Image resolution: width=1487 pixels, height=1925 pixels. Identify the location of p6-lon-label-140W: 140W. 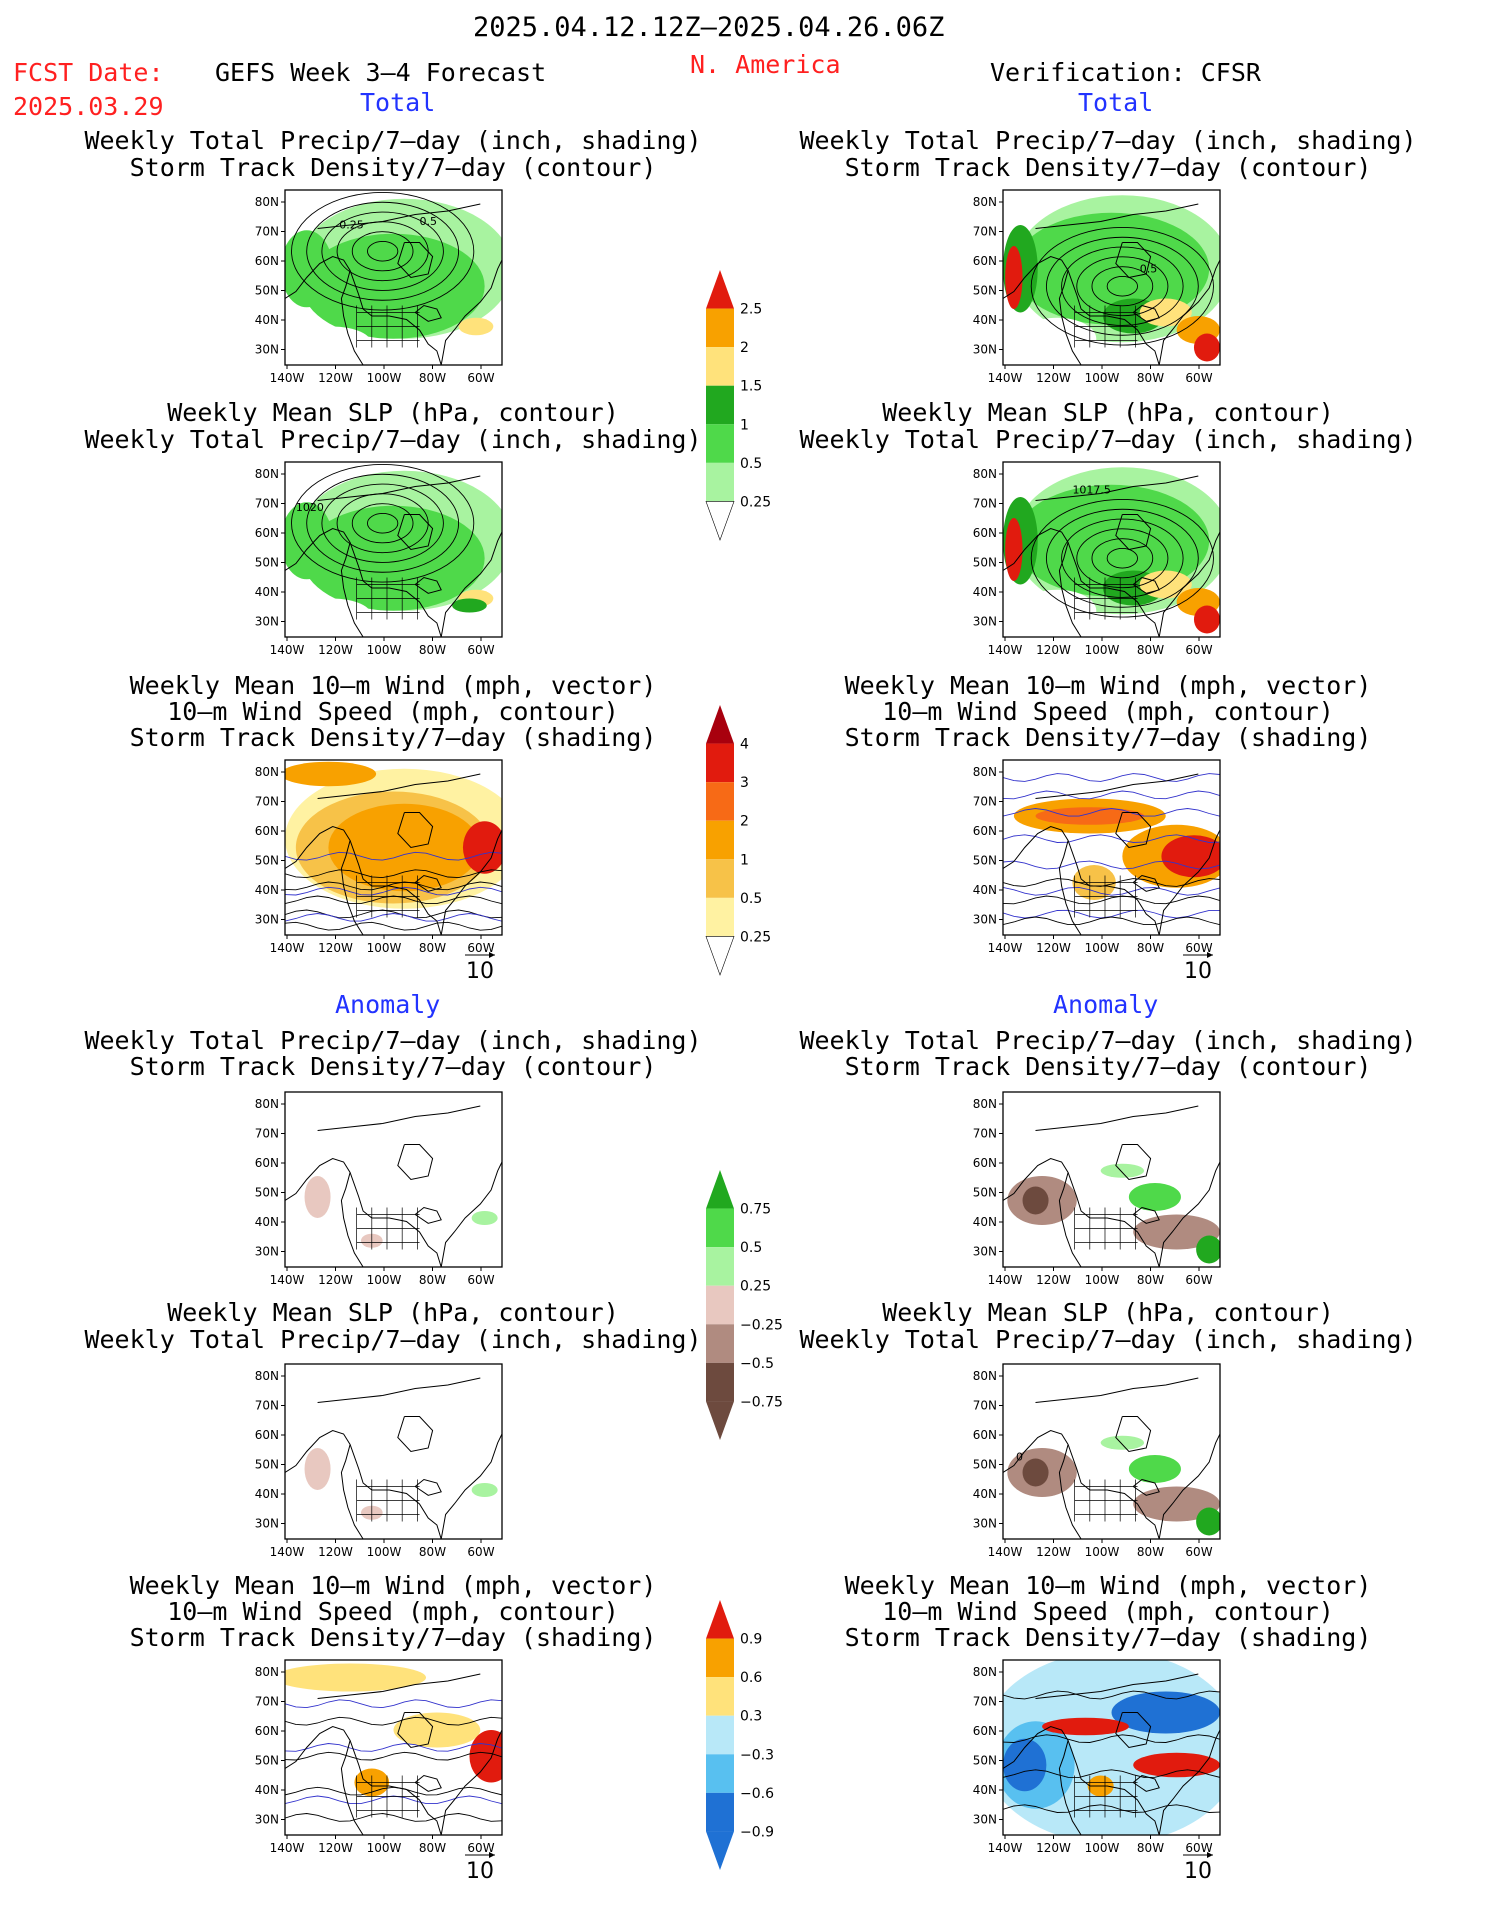
(1005, 948).